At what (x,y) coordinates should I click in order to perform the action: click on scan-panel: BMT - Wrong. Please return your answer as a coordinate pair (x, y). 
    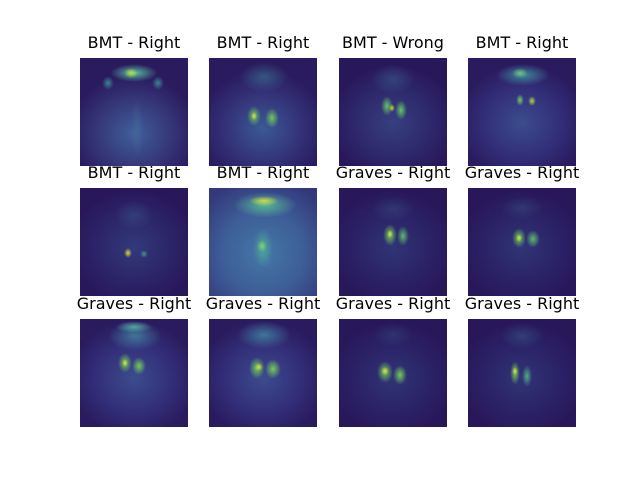
    Looking at the image, I should click on (393, 100).